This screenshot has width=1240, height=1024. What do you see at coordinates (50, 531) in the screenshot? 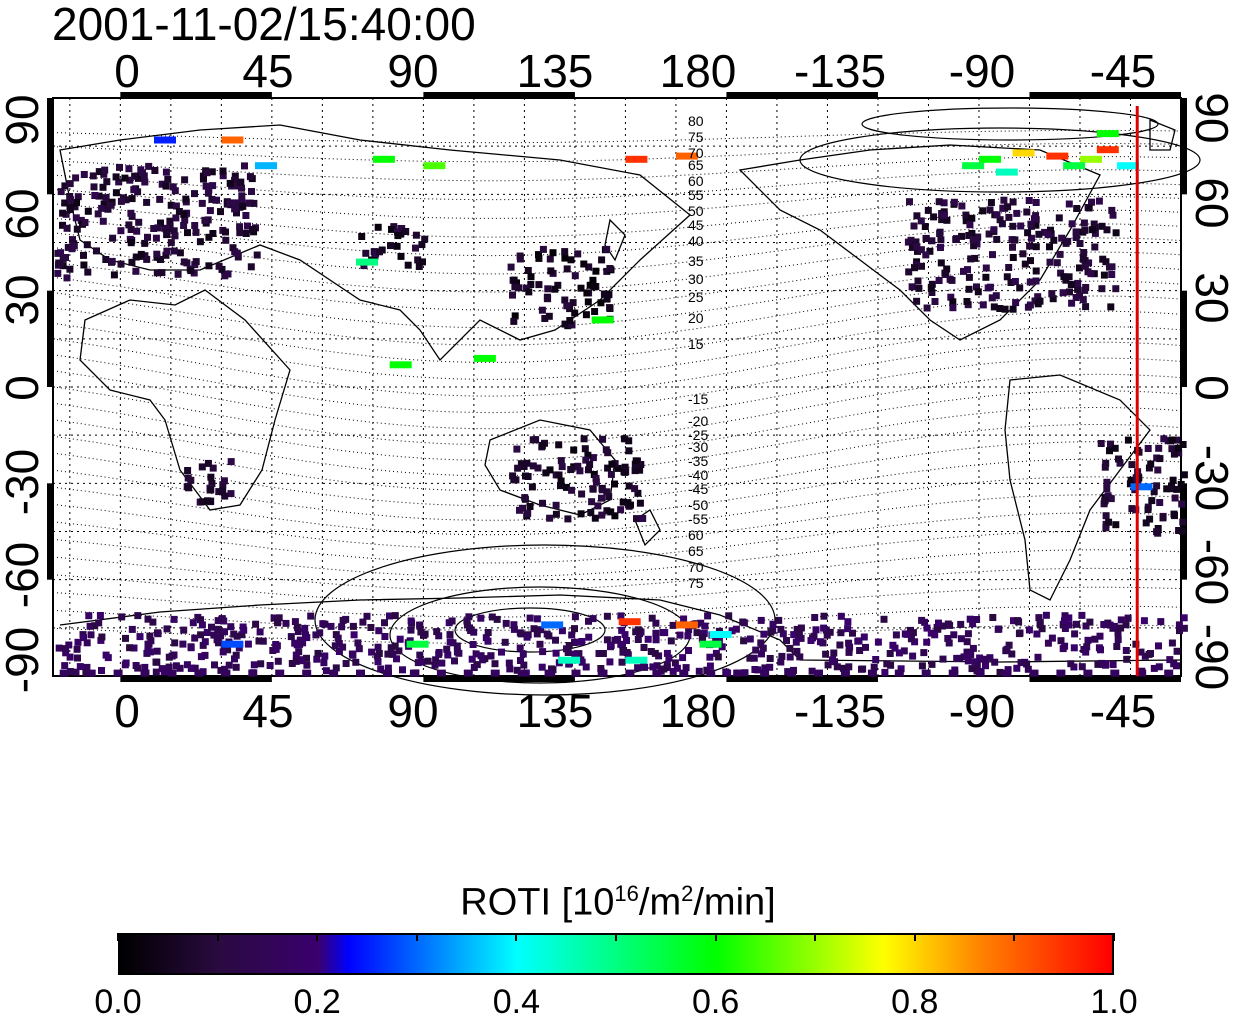
I see `frame-bar-left` at bounding box center [50, 531].